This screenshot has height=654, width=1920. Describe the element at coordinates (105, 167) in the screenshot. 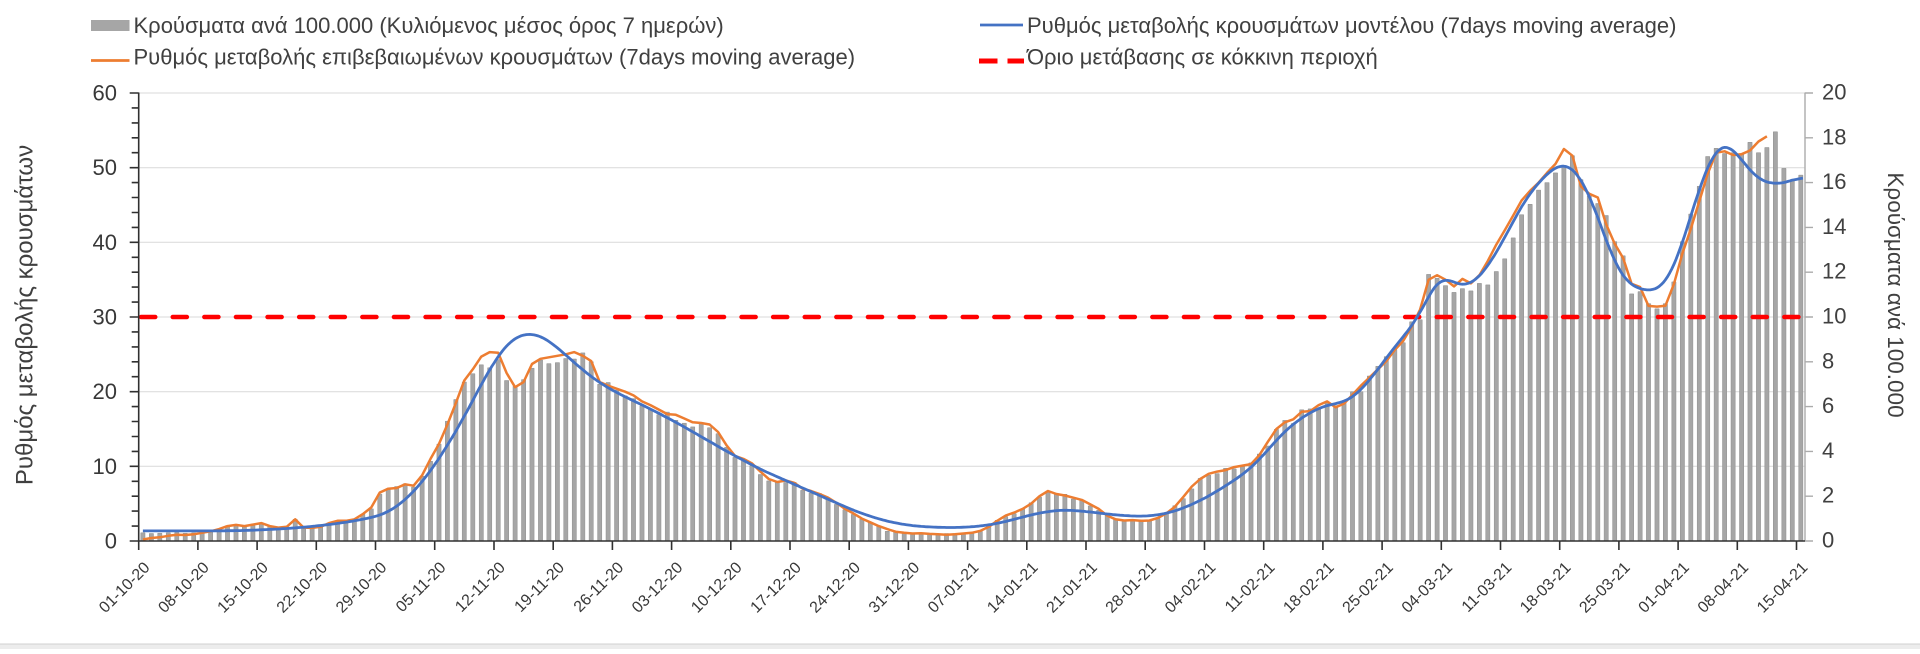

I see `svg-text: 50` at that location.